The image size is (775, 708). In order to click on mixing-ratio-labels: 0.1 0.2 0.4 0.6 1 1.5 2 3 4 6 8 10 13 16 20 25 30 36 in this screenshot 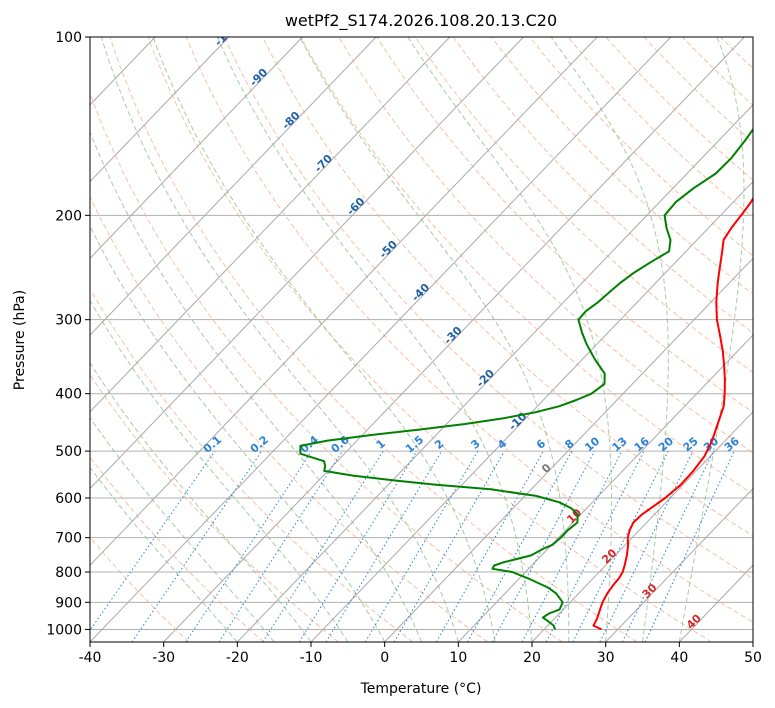, I will do `click(471, 444)`.